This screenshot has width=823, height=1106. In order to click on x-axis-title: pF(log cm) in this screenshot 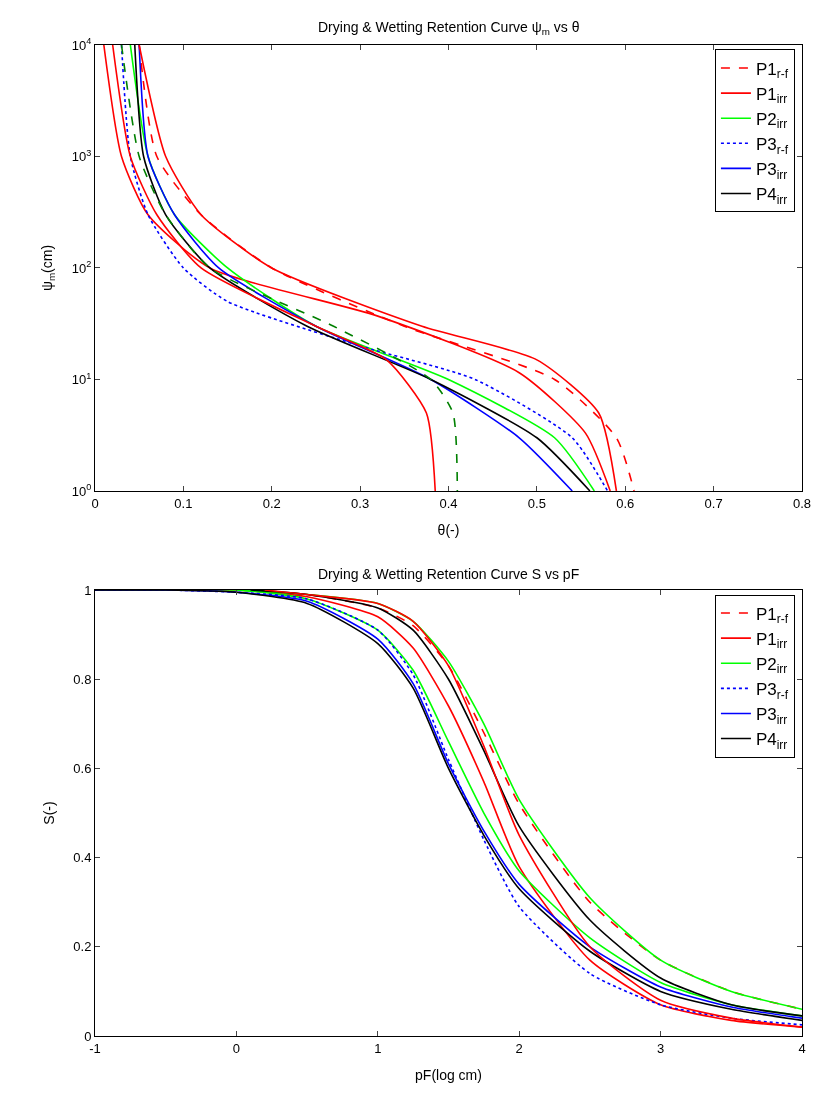, I will do `click(448, 1074)`.